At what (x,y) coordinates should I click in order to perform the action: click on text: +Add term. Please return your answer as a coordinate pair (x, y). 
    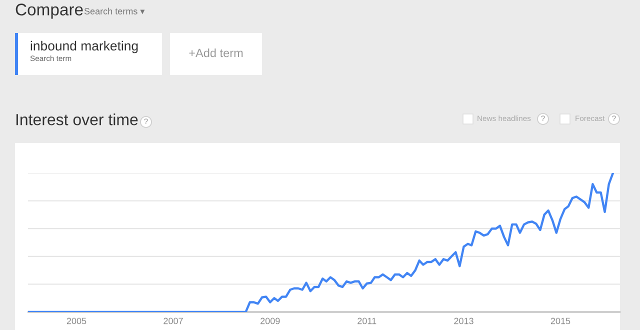
    Looking at the image, I should click on (216, 53).